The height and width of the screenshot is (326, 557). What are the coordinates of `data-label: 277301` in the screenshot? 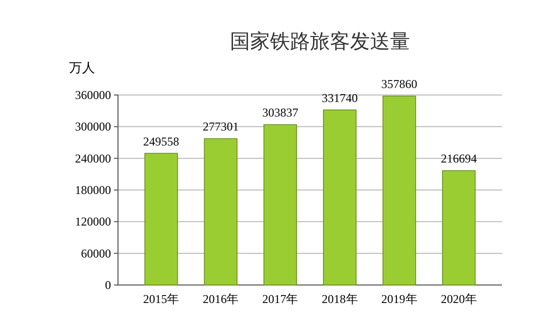 It's located at (220, 127).